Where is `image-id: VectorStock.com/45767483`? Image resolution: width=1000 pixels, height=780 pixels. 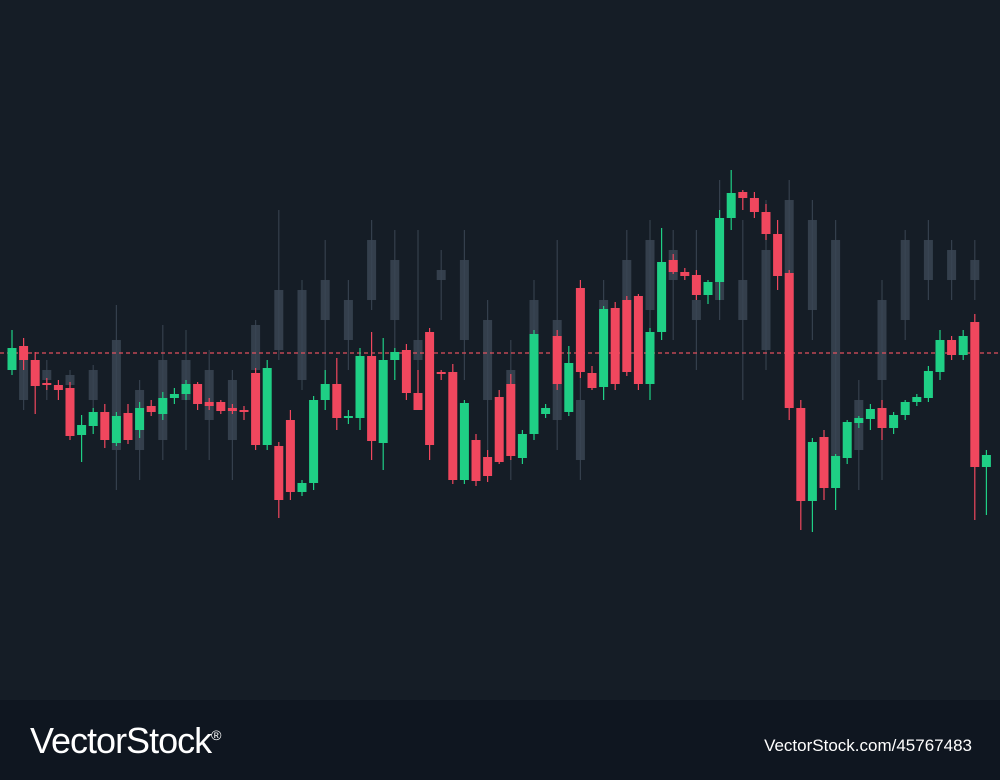
image-id: VectorStock.com/45767483 is located at coordinates (868, 745).